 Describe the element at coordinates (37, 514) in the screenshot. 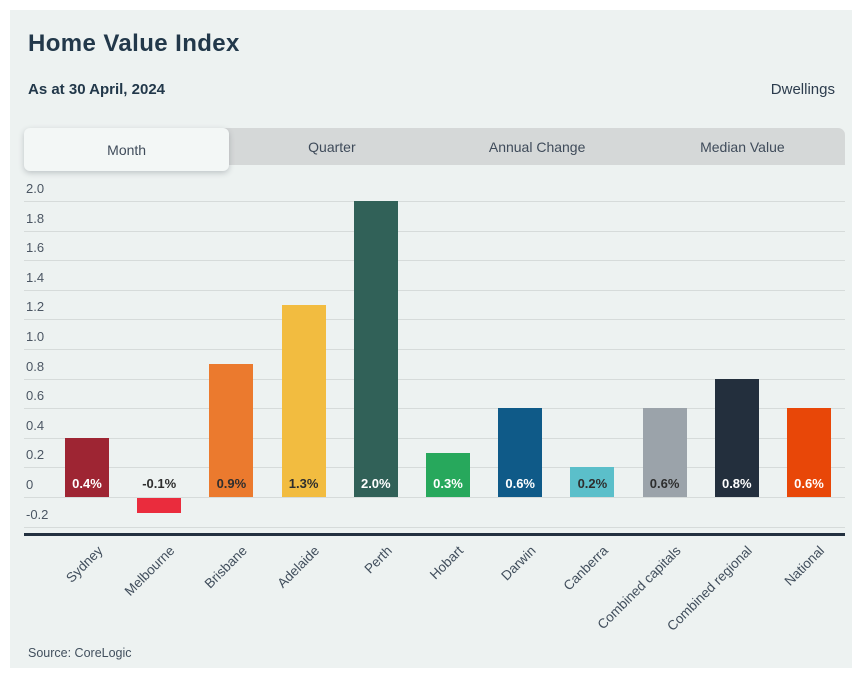

I see `y-axis-tick-label: -0.2` at that location.